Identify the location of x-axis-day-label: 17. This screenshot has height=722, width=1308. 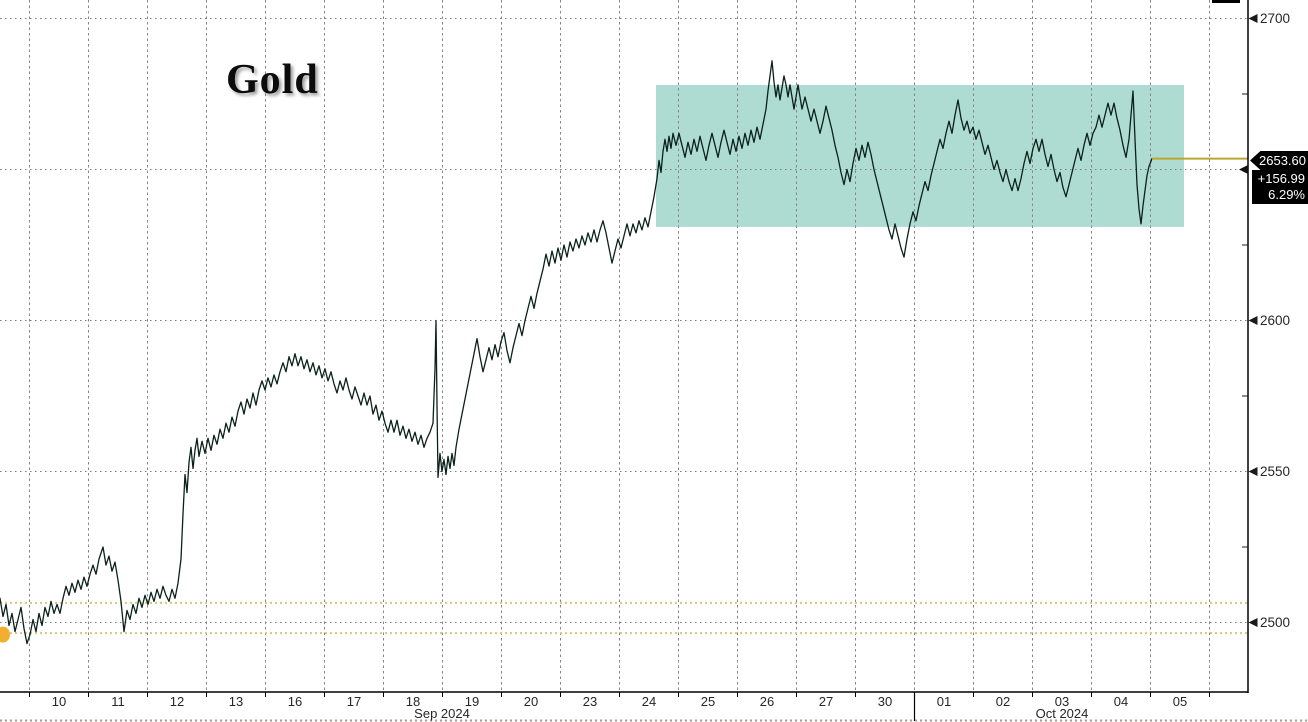
(354, 701).